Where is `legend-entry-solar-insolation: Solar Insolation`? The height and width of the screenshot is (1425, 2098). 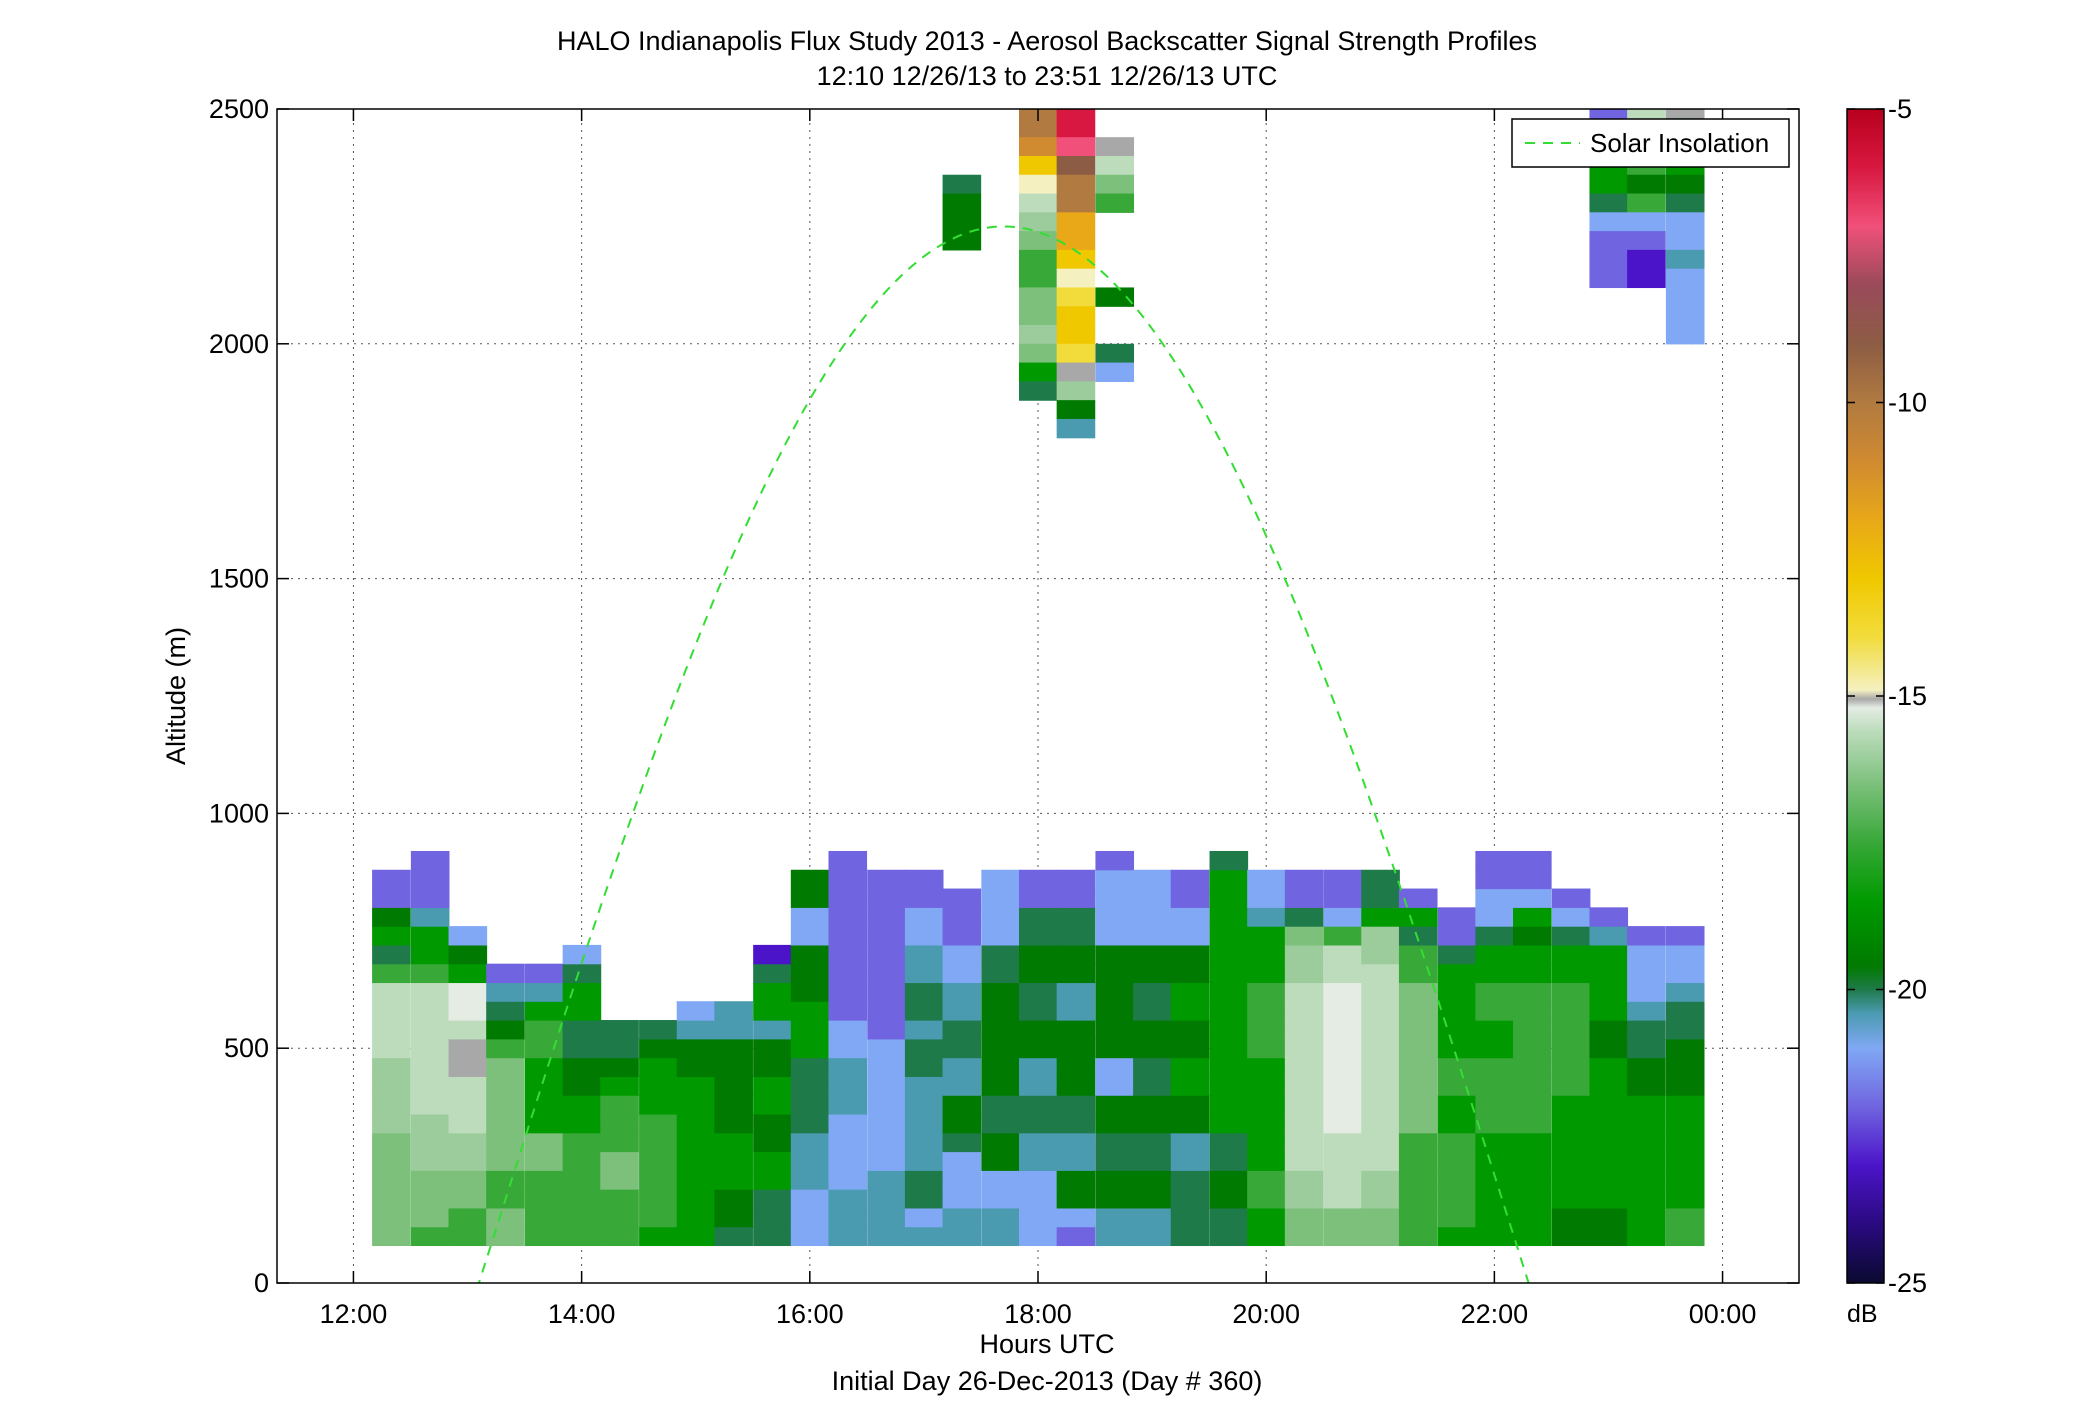
legend-entry-solar-insolation: Solar Insolation is located at coordinates (1679, 143).